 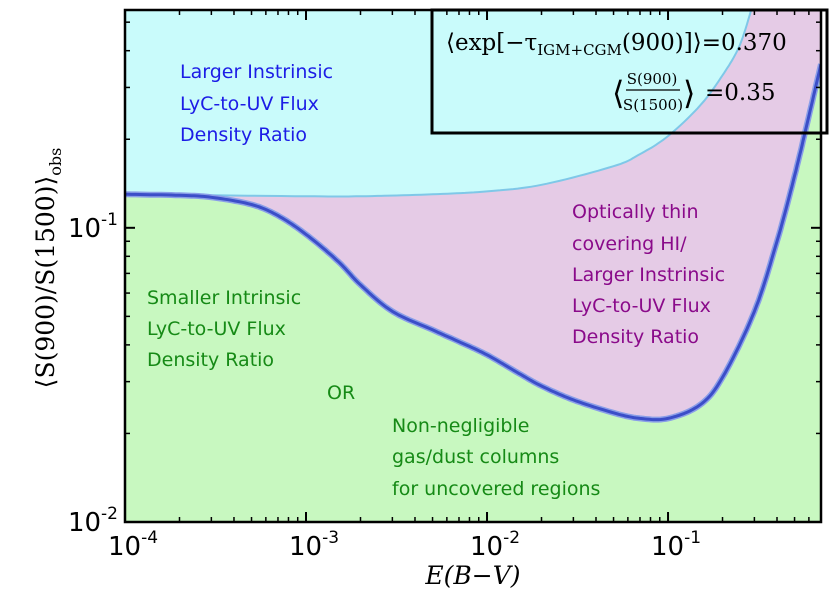 I want to click on annotation-line-1: ⟨exp[−τIGM+CGM(900)]⟩=0.370, so click(x=616, y=44).